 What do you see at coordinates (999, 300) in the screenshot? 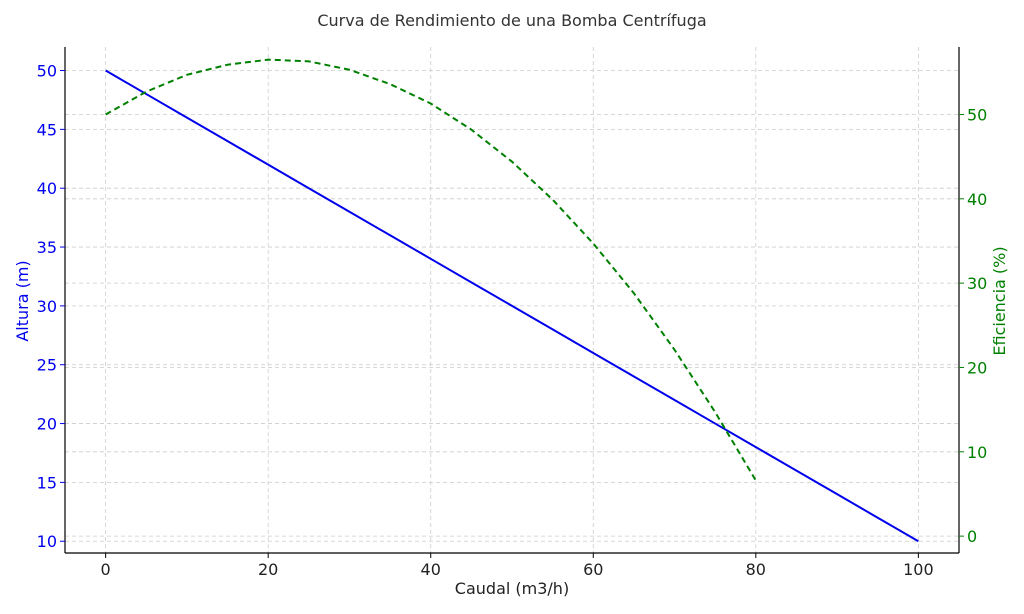
I see `y-axis-label-right: Eficiencia (%)` at bounding box center [999, 300].